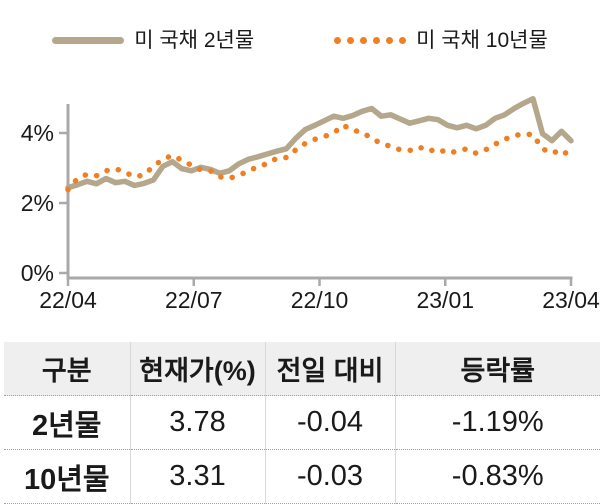 The image size is (600, 504). What do you see at coordinates (370, 40) in the screenshot?
I see `dotted-line-swatch-icon` at bounding box center [370, 40].